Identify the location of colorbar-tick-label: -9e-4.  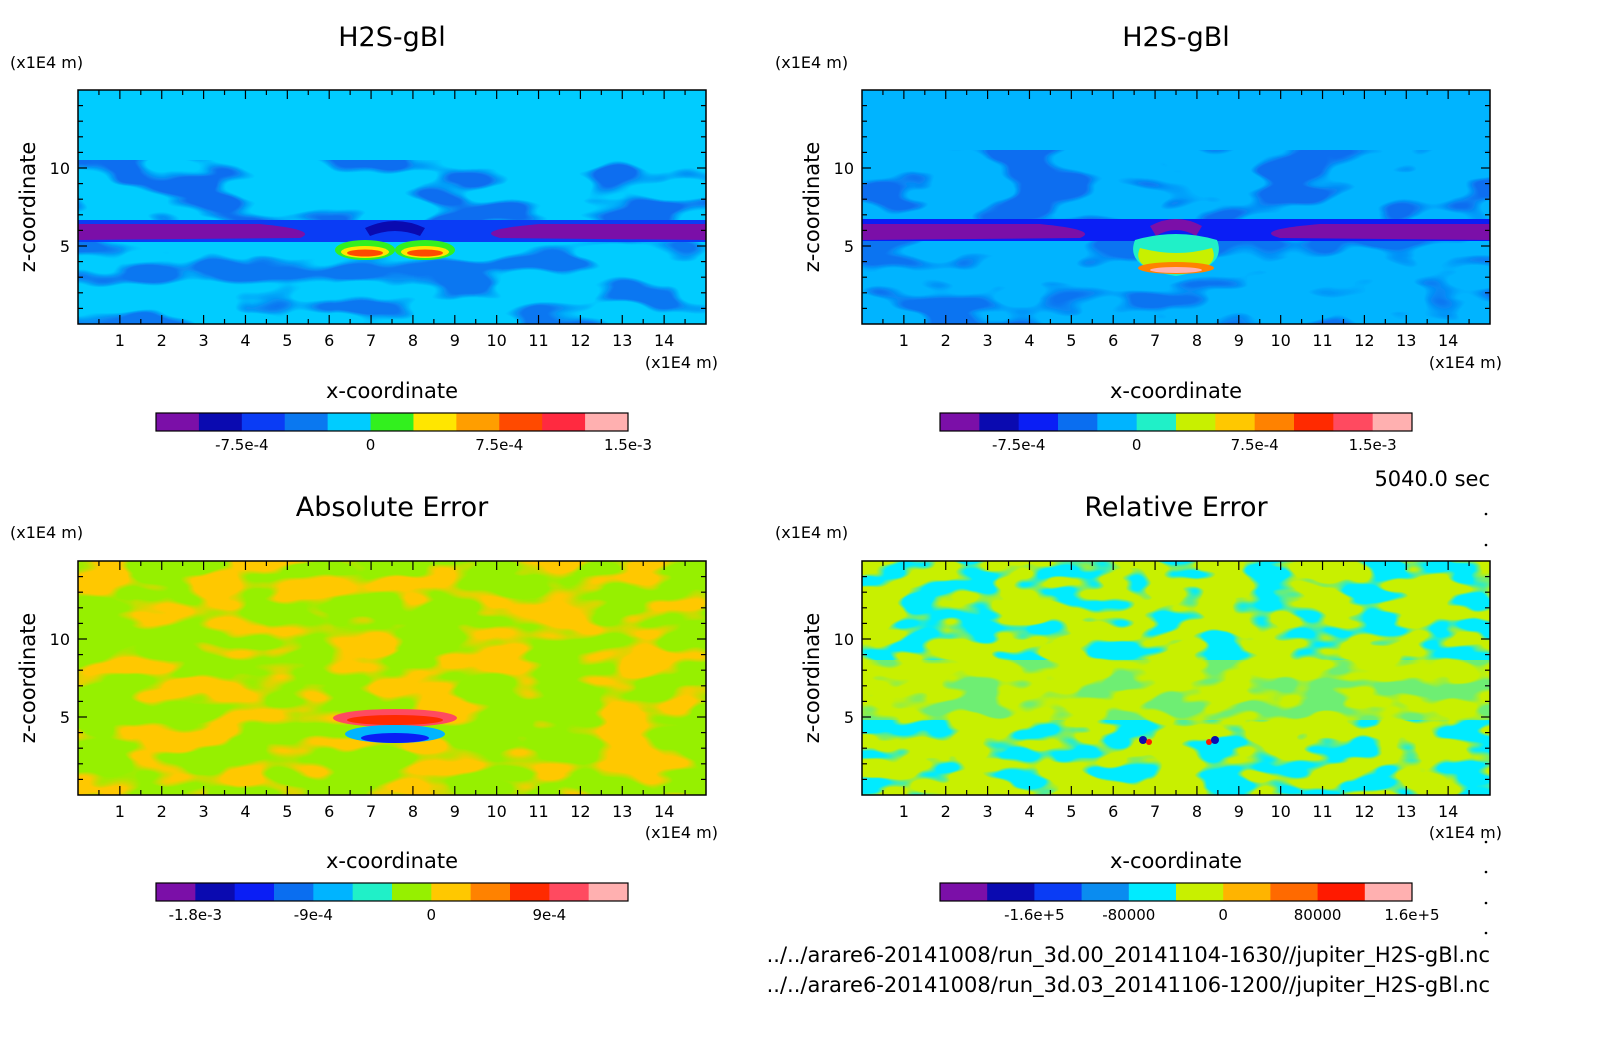
(313, 915).